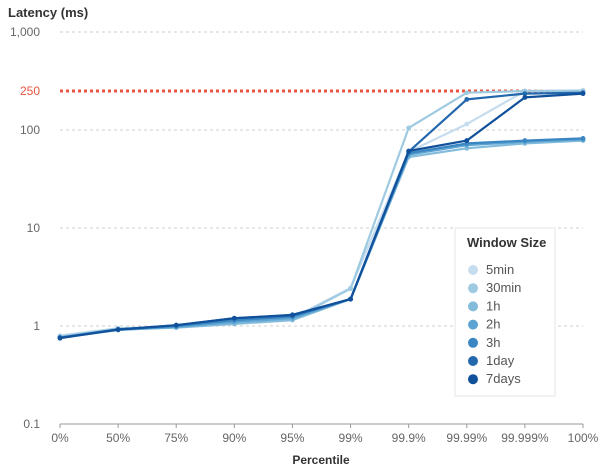  What do you see at coordinates (234, 438) in the screenshot?
I see `x-tick-label: 90%` at bounding box center [234, 438].